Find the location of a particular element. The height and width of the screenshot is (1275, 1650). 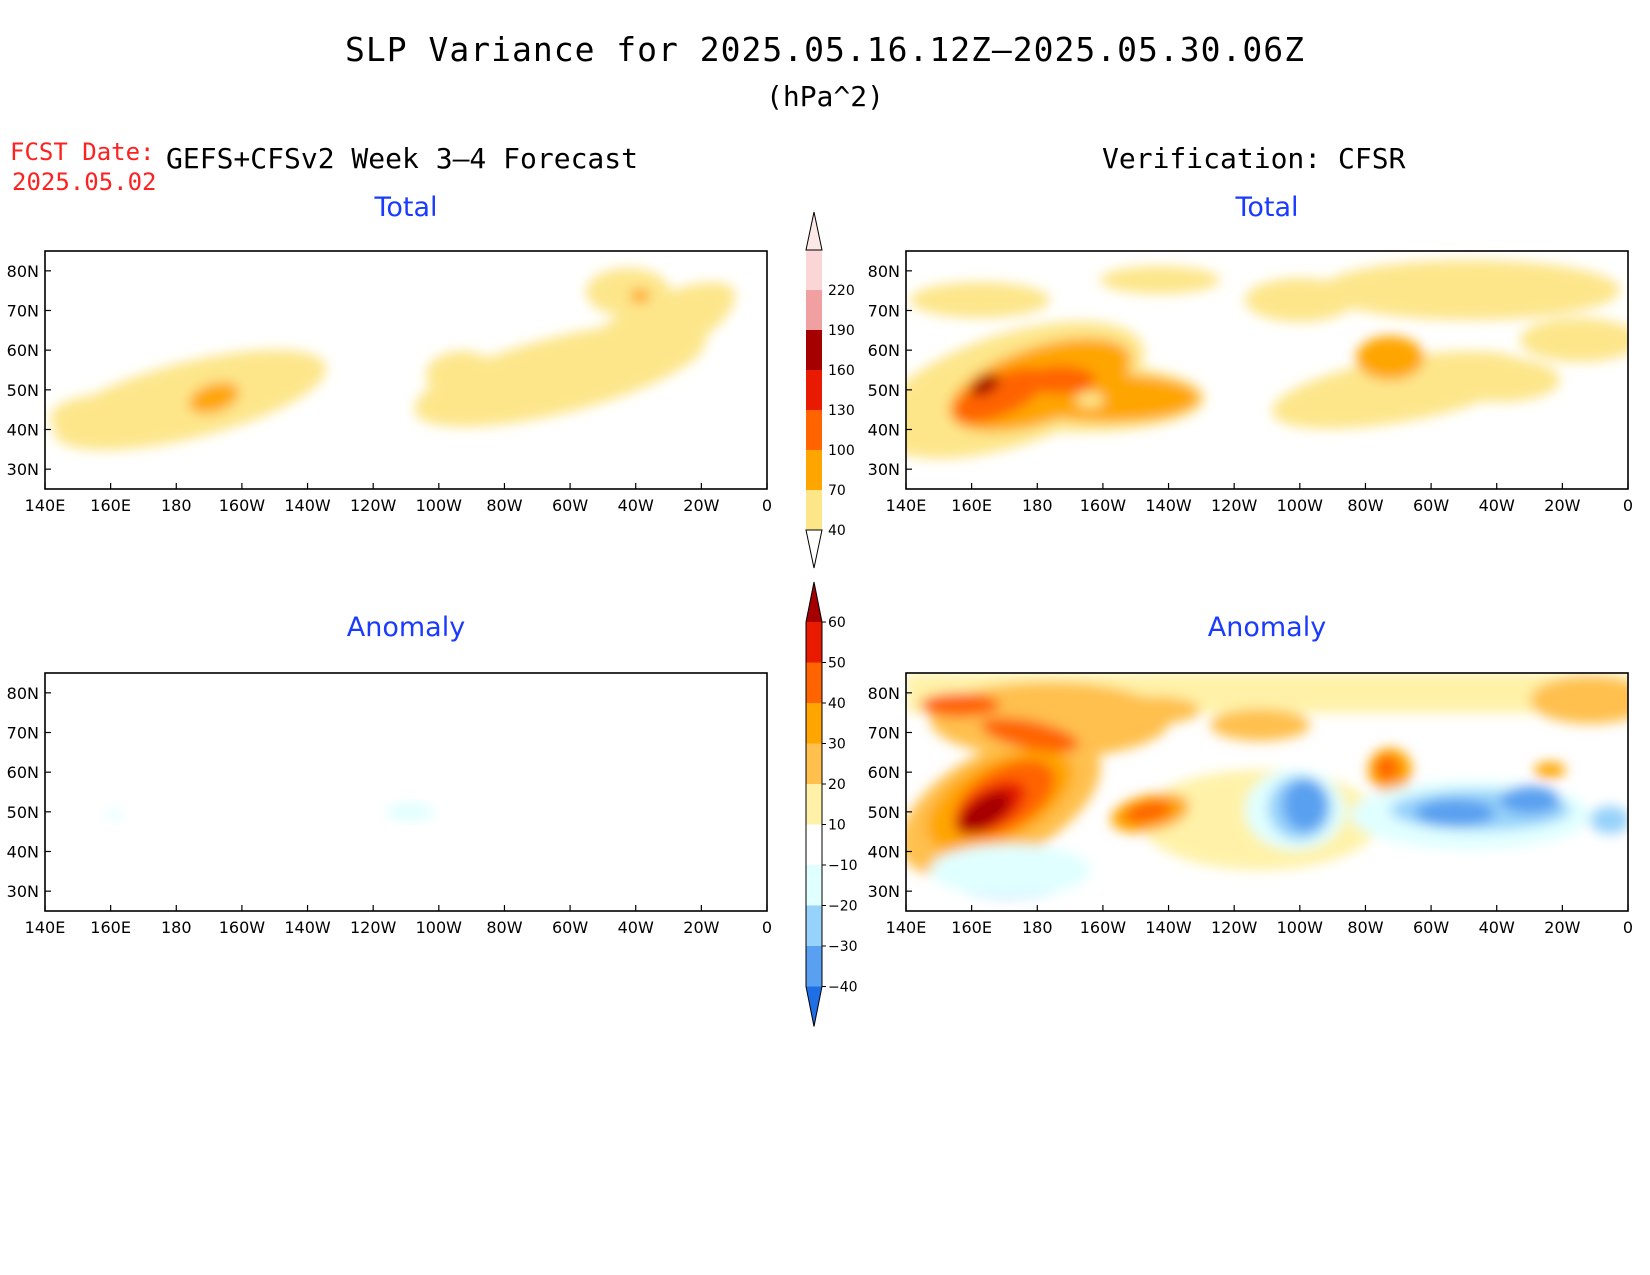

colorbar-total-label: 70 is located at coordinates (837, 491).